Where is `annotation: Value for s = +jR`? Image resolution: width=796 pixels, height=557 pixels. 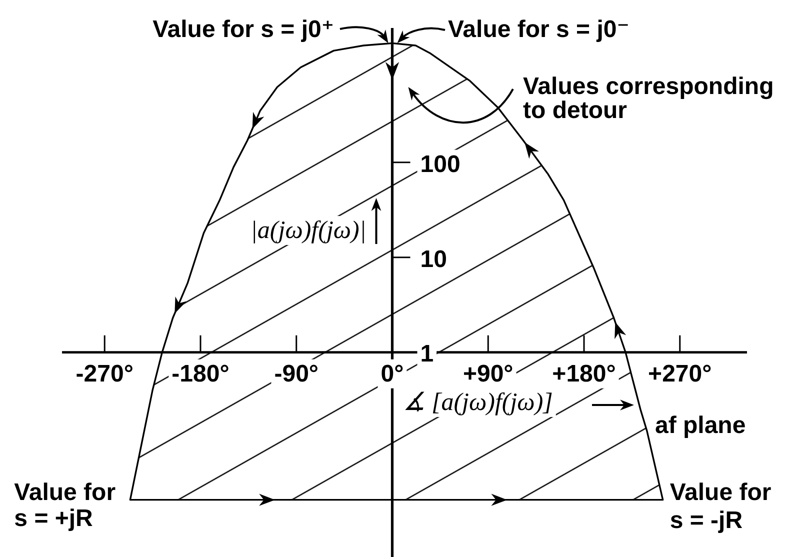 annotation: Value for s = +jR is located at coordinates (65, 505).